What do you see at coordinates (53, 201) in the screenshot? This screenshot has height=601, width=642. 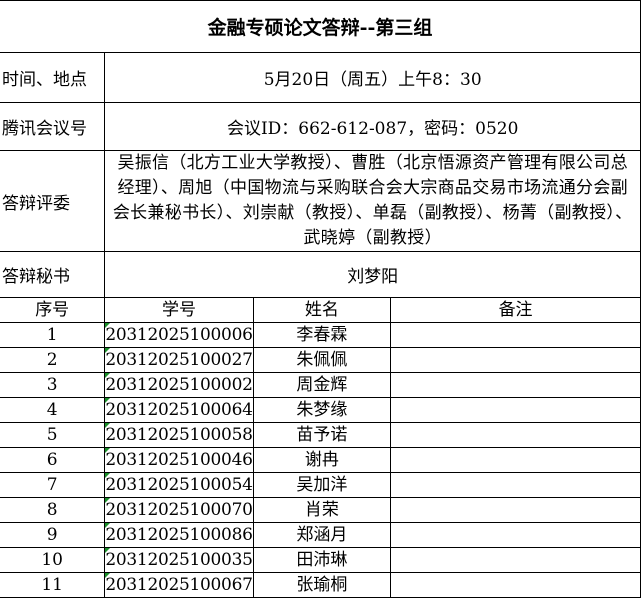 I see `committee-label: 答辩评委` at bounding box center [53, 201].